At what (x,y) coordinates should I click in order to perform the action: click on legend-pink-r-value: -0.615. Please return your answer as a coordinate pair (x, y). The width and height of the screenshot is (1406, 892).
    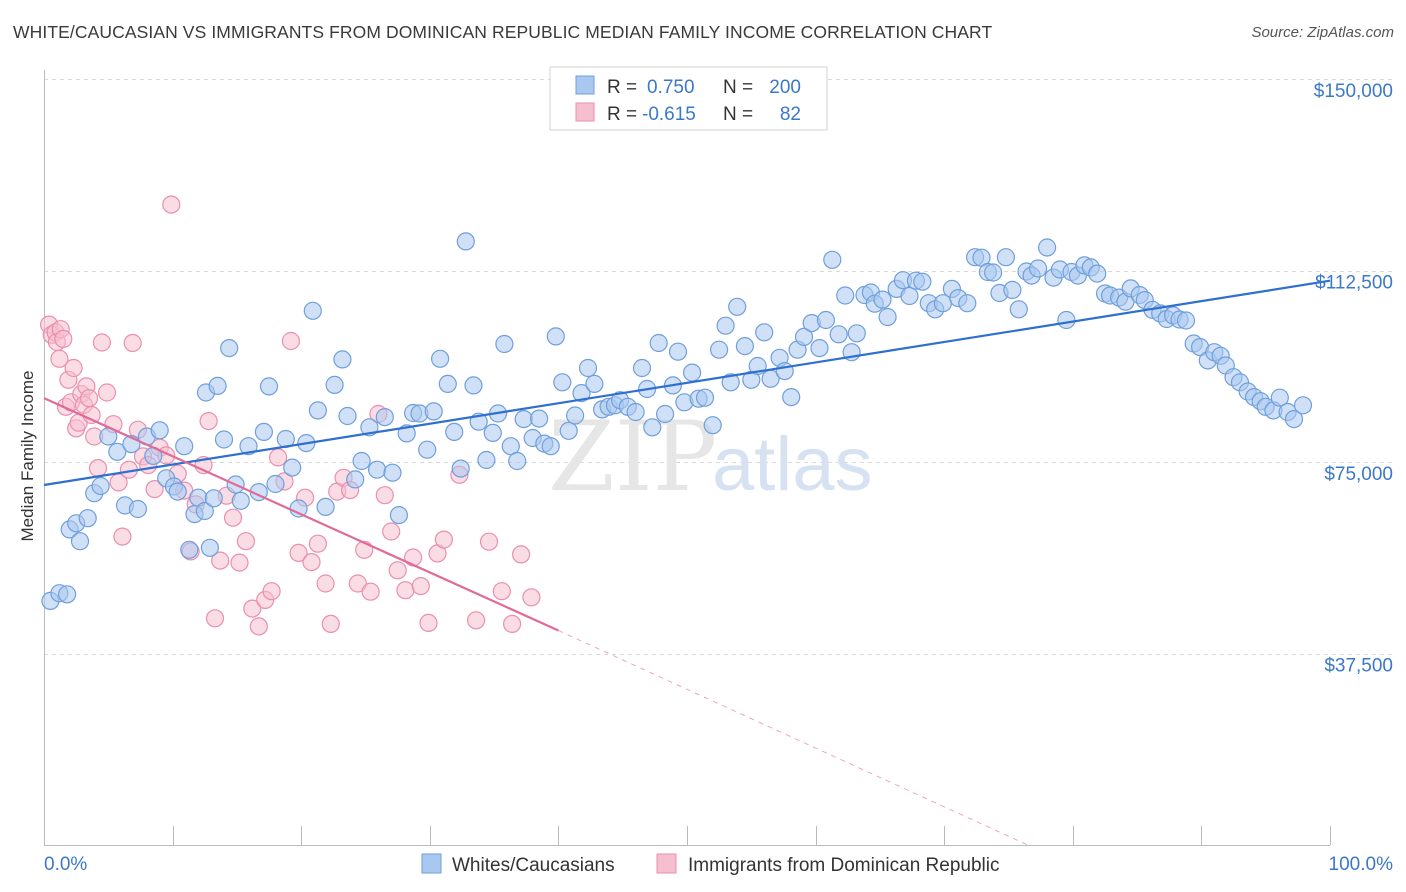
    Looking at the image, I should click on (669, 114).